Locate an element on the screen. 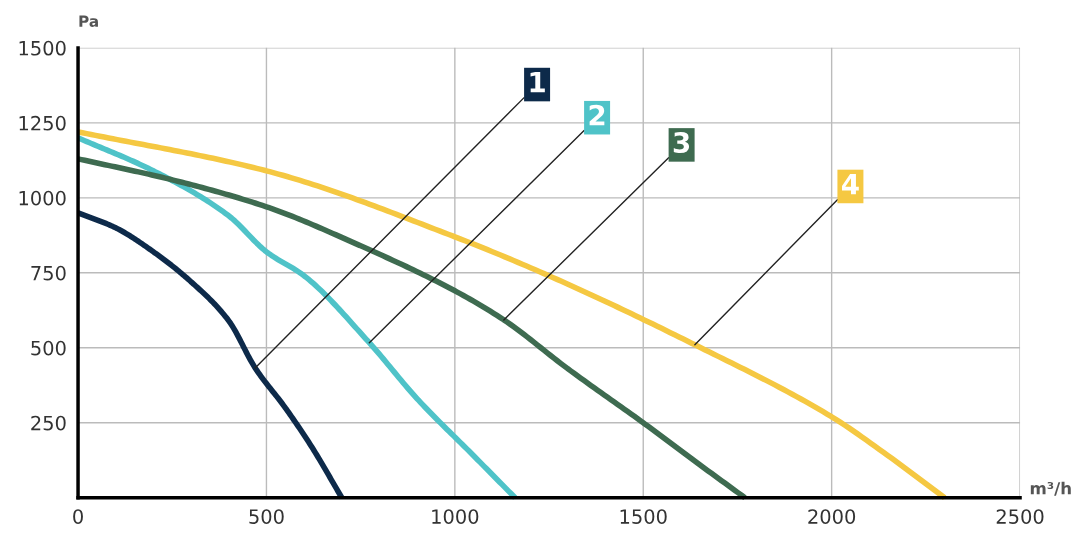  text: 3 is located at coordinates (681, 142).